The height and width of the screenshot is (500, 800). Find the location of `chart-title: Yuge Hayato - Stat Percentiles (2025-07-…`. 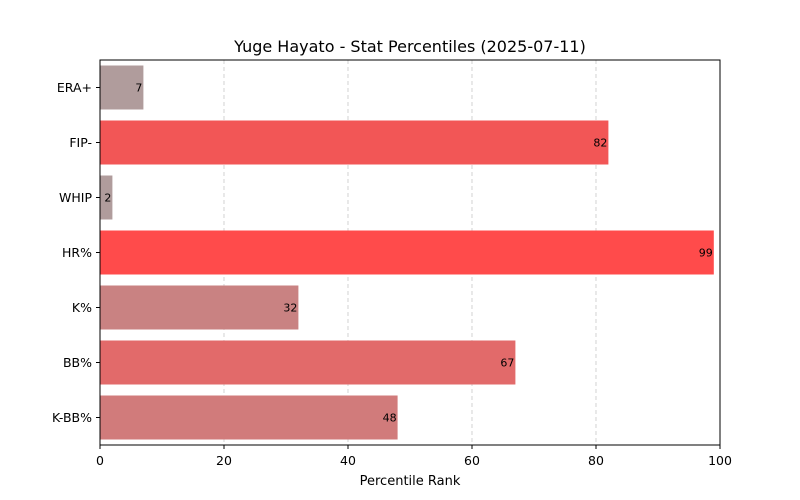

chart-title: Yuge Hayato - Stat Percentiles (2025-07-… is located at coordinates (409, 46).